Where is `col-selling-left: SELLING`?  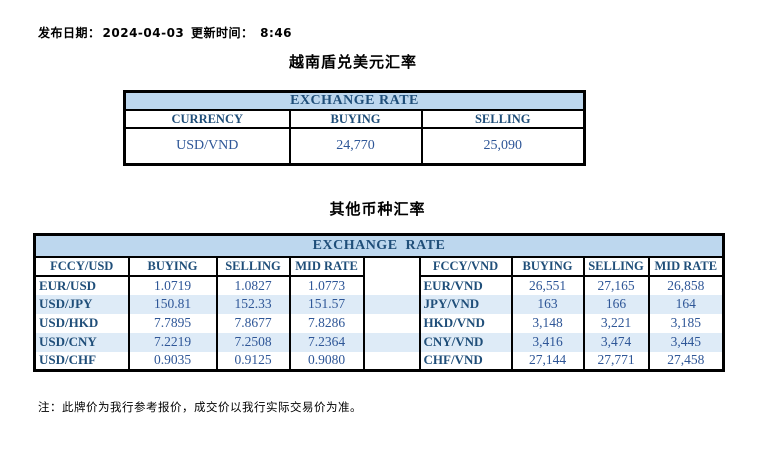
col-selling-left: SELLING is located at coordinates (253, 266).